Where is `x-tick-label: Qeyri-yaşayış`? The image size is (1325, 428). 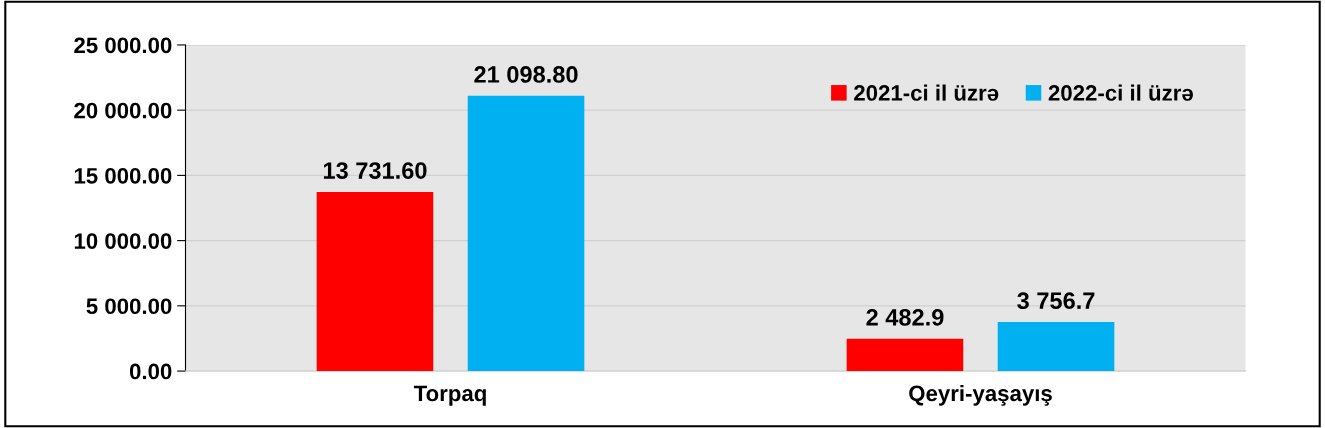 x-tick-label: Qeyri-yaşayış is located at coordinates (980, 395).